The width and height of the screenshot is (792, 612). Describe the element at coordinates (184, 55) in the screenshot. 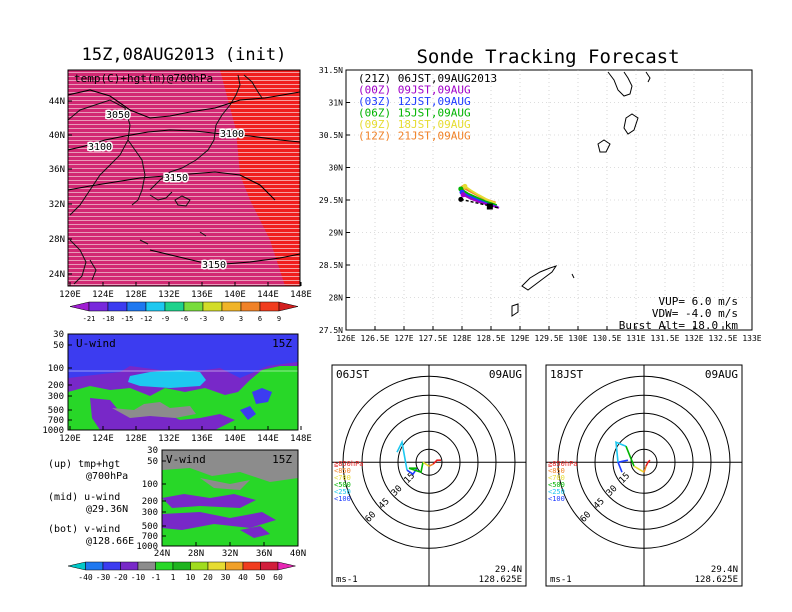

I see `map-title: 15Z,08AUG2013 (init)` at that location.